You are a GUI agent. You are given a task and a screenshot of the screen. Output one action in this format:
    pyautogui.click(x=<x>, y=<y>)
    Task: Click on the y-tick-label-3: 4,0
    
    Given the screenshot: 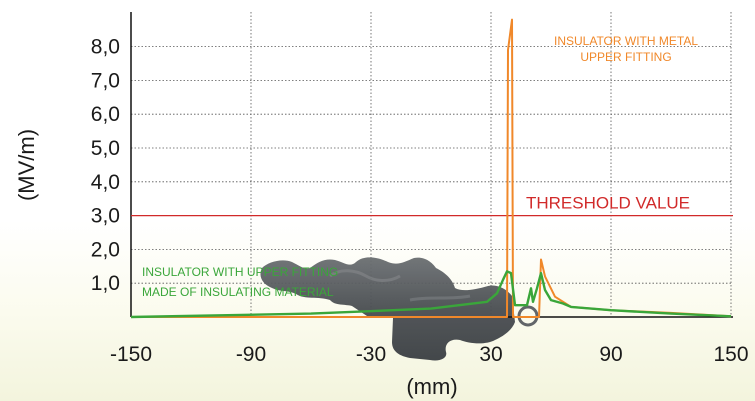 What is the action you would take?
    pyautogui.click(x=105, y=182)
    